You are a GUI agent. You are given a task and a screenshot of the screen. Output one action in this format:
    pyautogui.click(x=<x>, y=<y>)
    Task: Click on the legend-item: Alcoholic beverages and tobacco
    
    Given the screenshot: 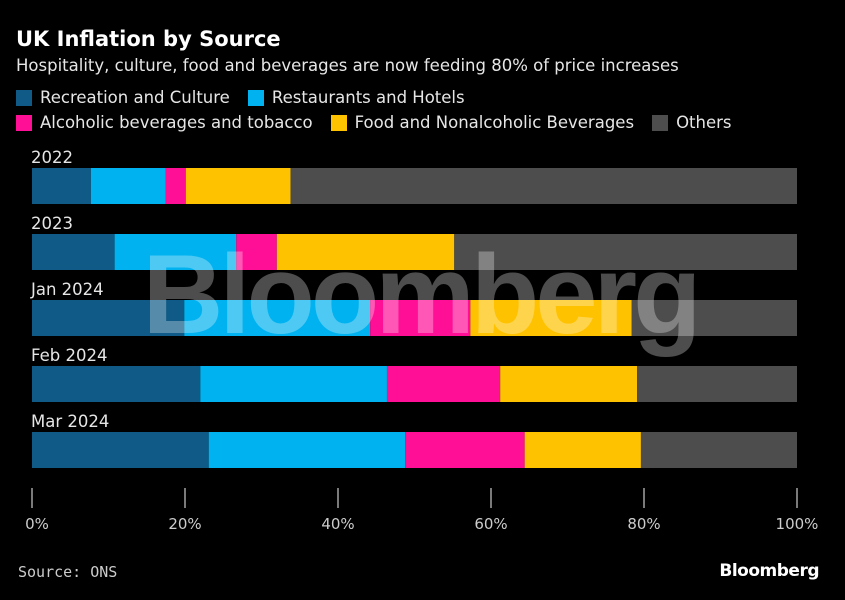 What is the action you would take?
    pyautogui.click(x=164, y=122)
    